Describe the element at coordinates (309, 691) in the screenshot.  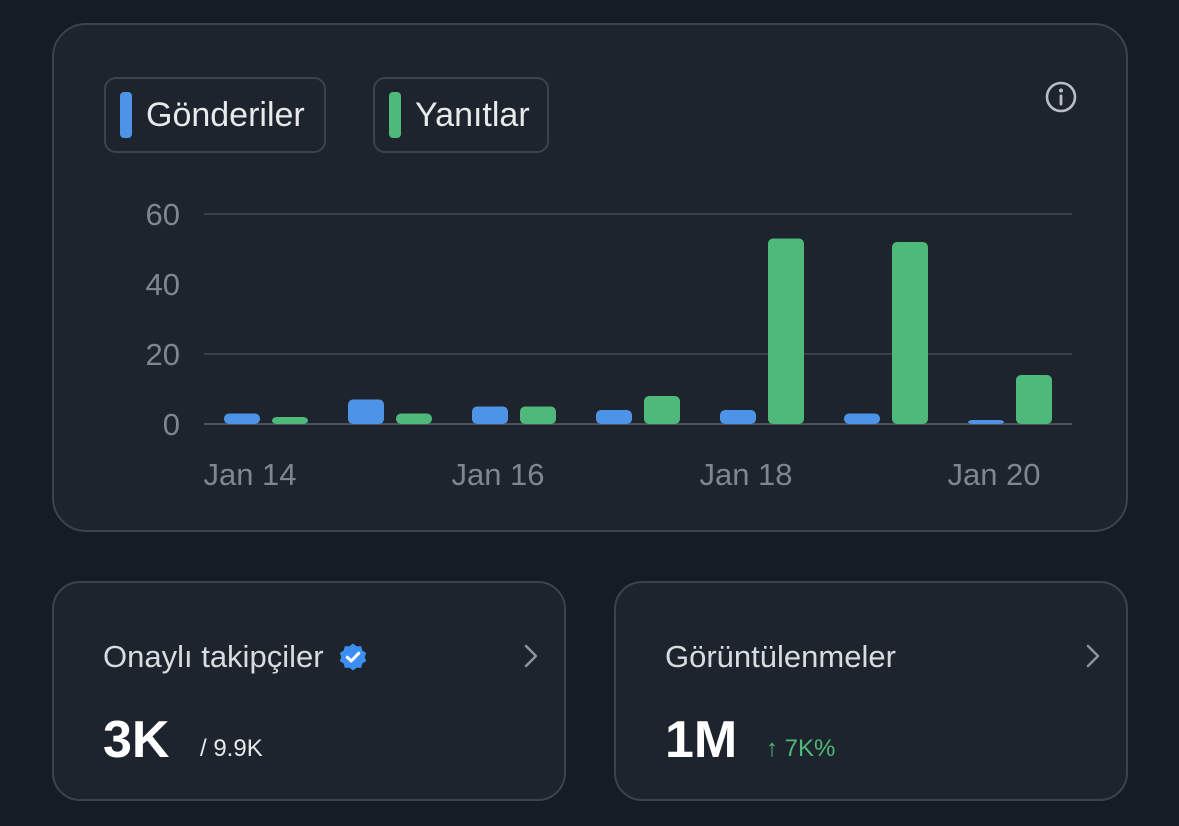
I see `verified-followers-card: Onaylı takipçiler 3K / 9.9K` at that location.